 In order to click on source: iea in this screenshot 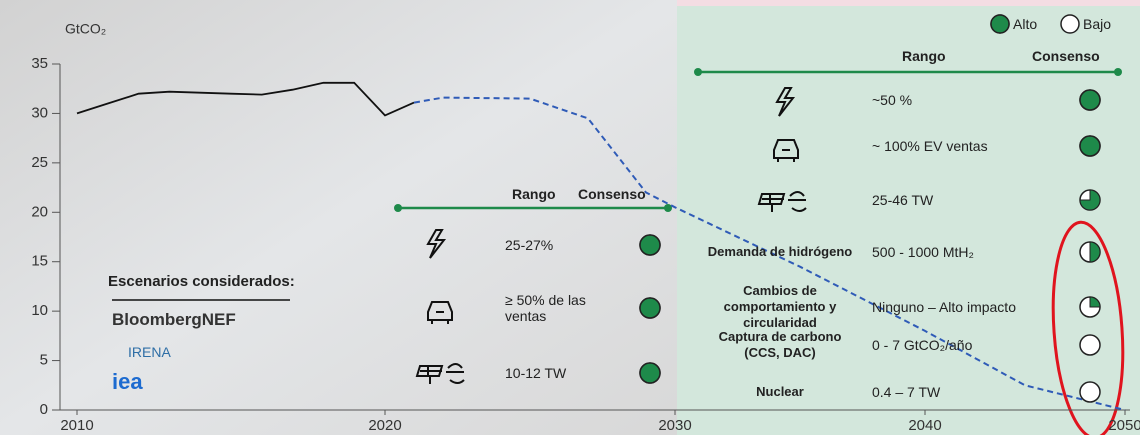, I will do `click(127, 381)`.